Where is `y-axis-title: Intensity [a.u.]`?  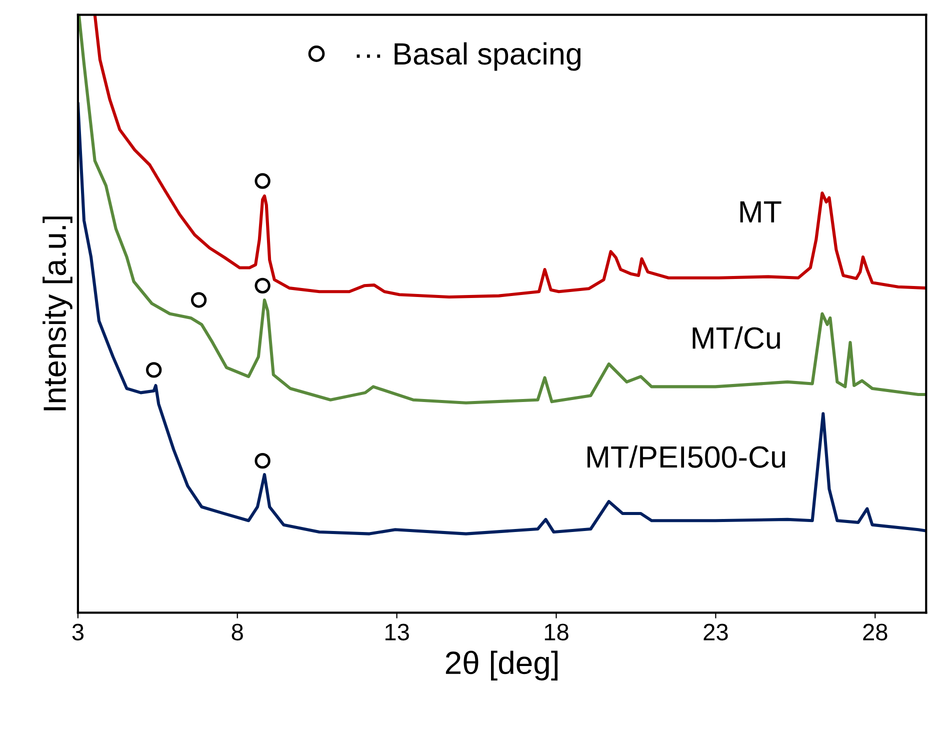
y-axis-title: Intensity [a.u.] is located at coordinates (57, 313).